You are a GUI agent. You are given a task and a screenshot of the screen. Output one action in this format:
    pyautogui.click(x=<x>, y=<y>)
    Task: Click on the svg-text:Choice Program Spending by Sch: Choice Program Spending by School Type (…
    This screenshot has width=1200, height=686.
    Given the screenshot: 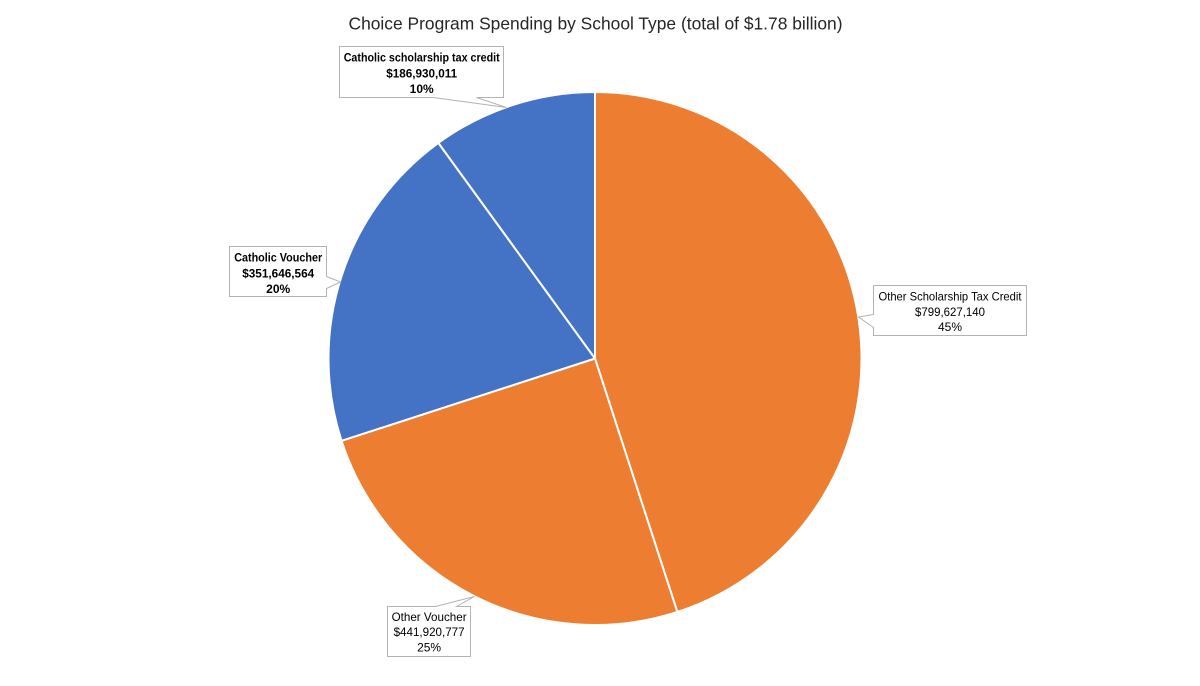 What is the action you would take?
    pyautogui.click(x=596, y=24)
    